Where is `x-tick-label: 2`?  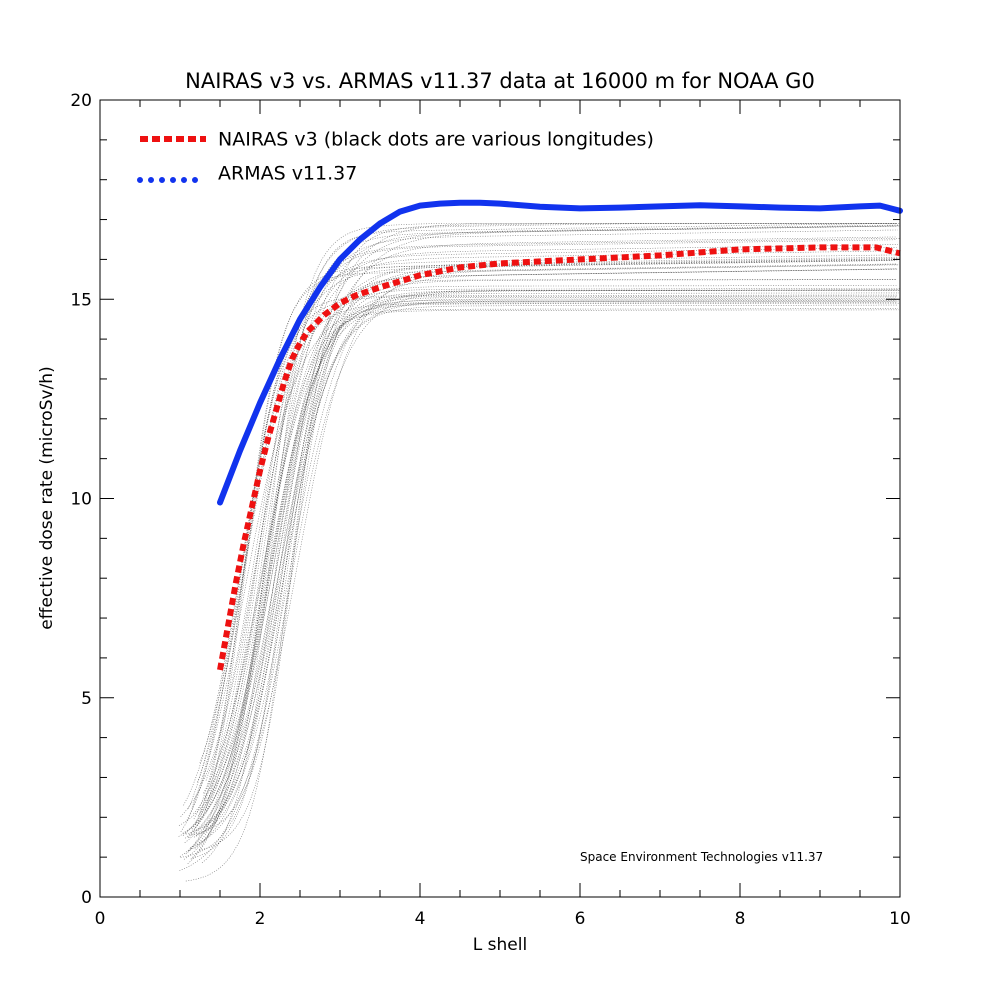 x-tick-label: 2 is located at coordinates (260, 919).